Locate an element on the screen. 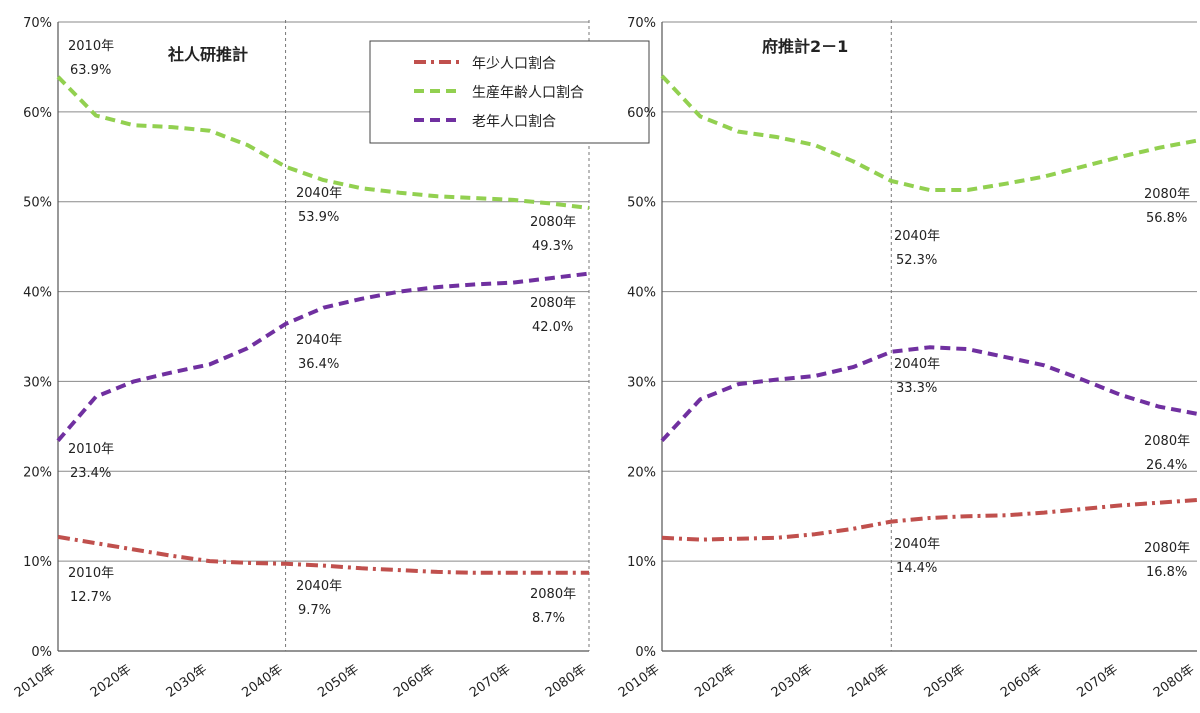  legend-label: 生産年齢人口割合 is located at coordinates (528, 92).